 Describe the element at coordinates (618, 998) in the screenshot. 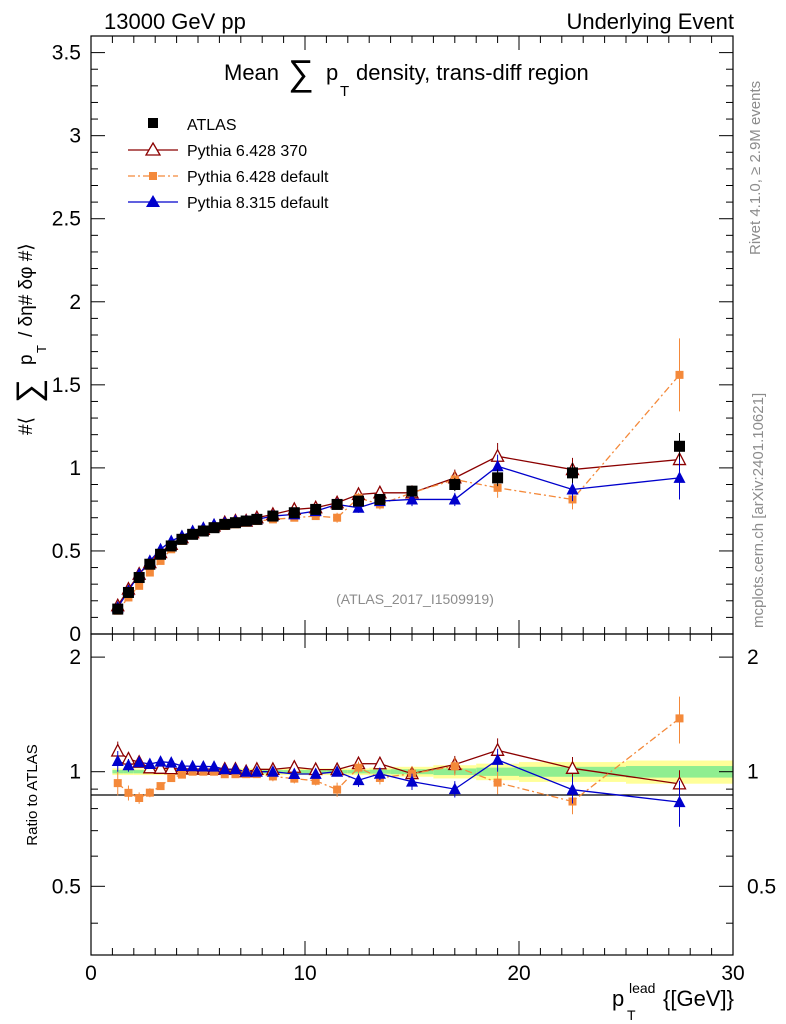

I see `xlabel-p: p` at that location.